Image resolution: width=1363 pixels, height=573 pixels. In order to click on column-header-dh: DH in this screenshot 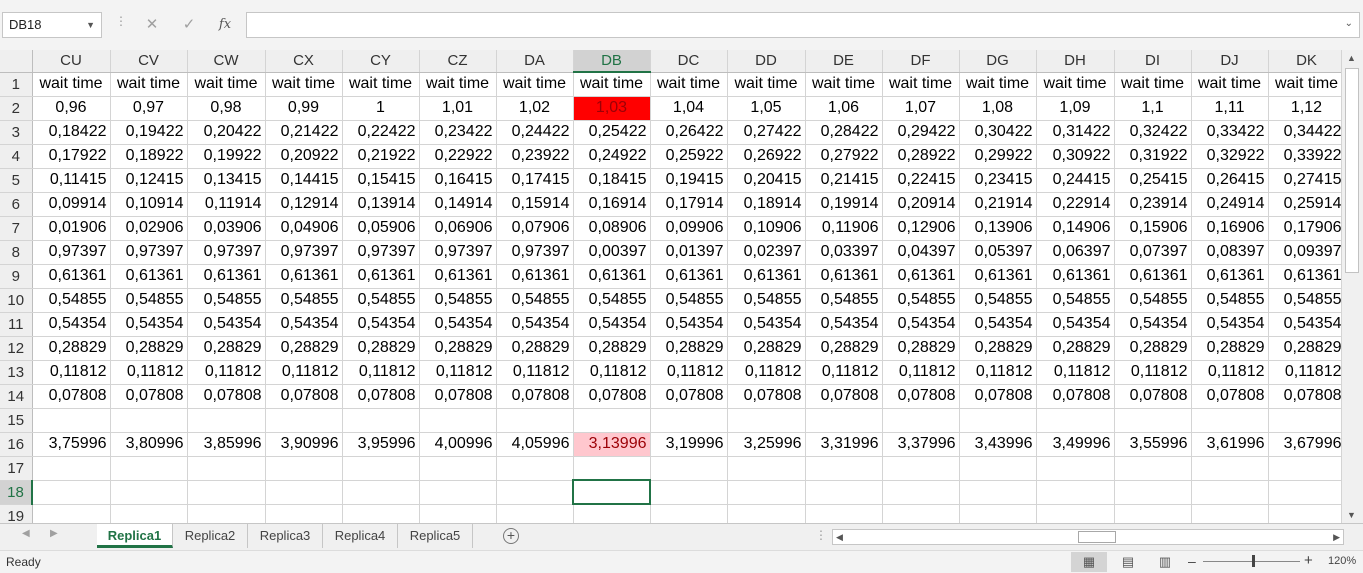, I will do `click(1075, 61)`.